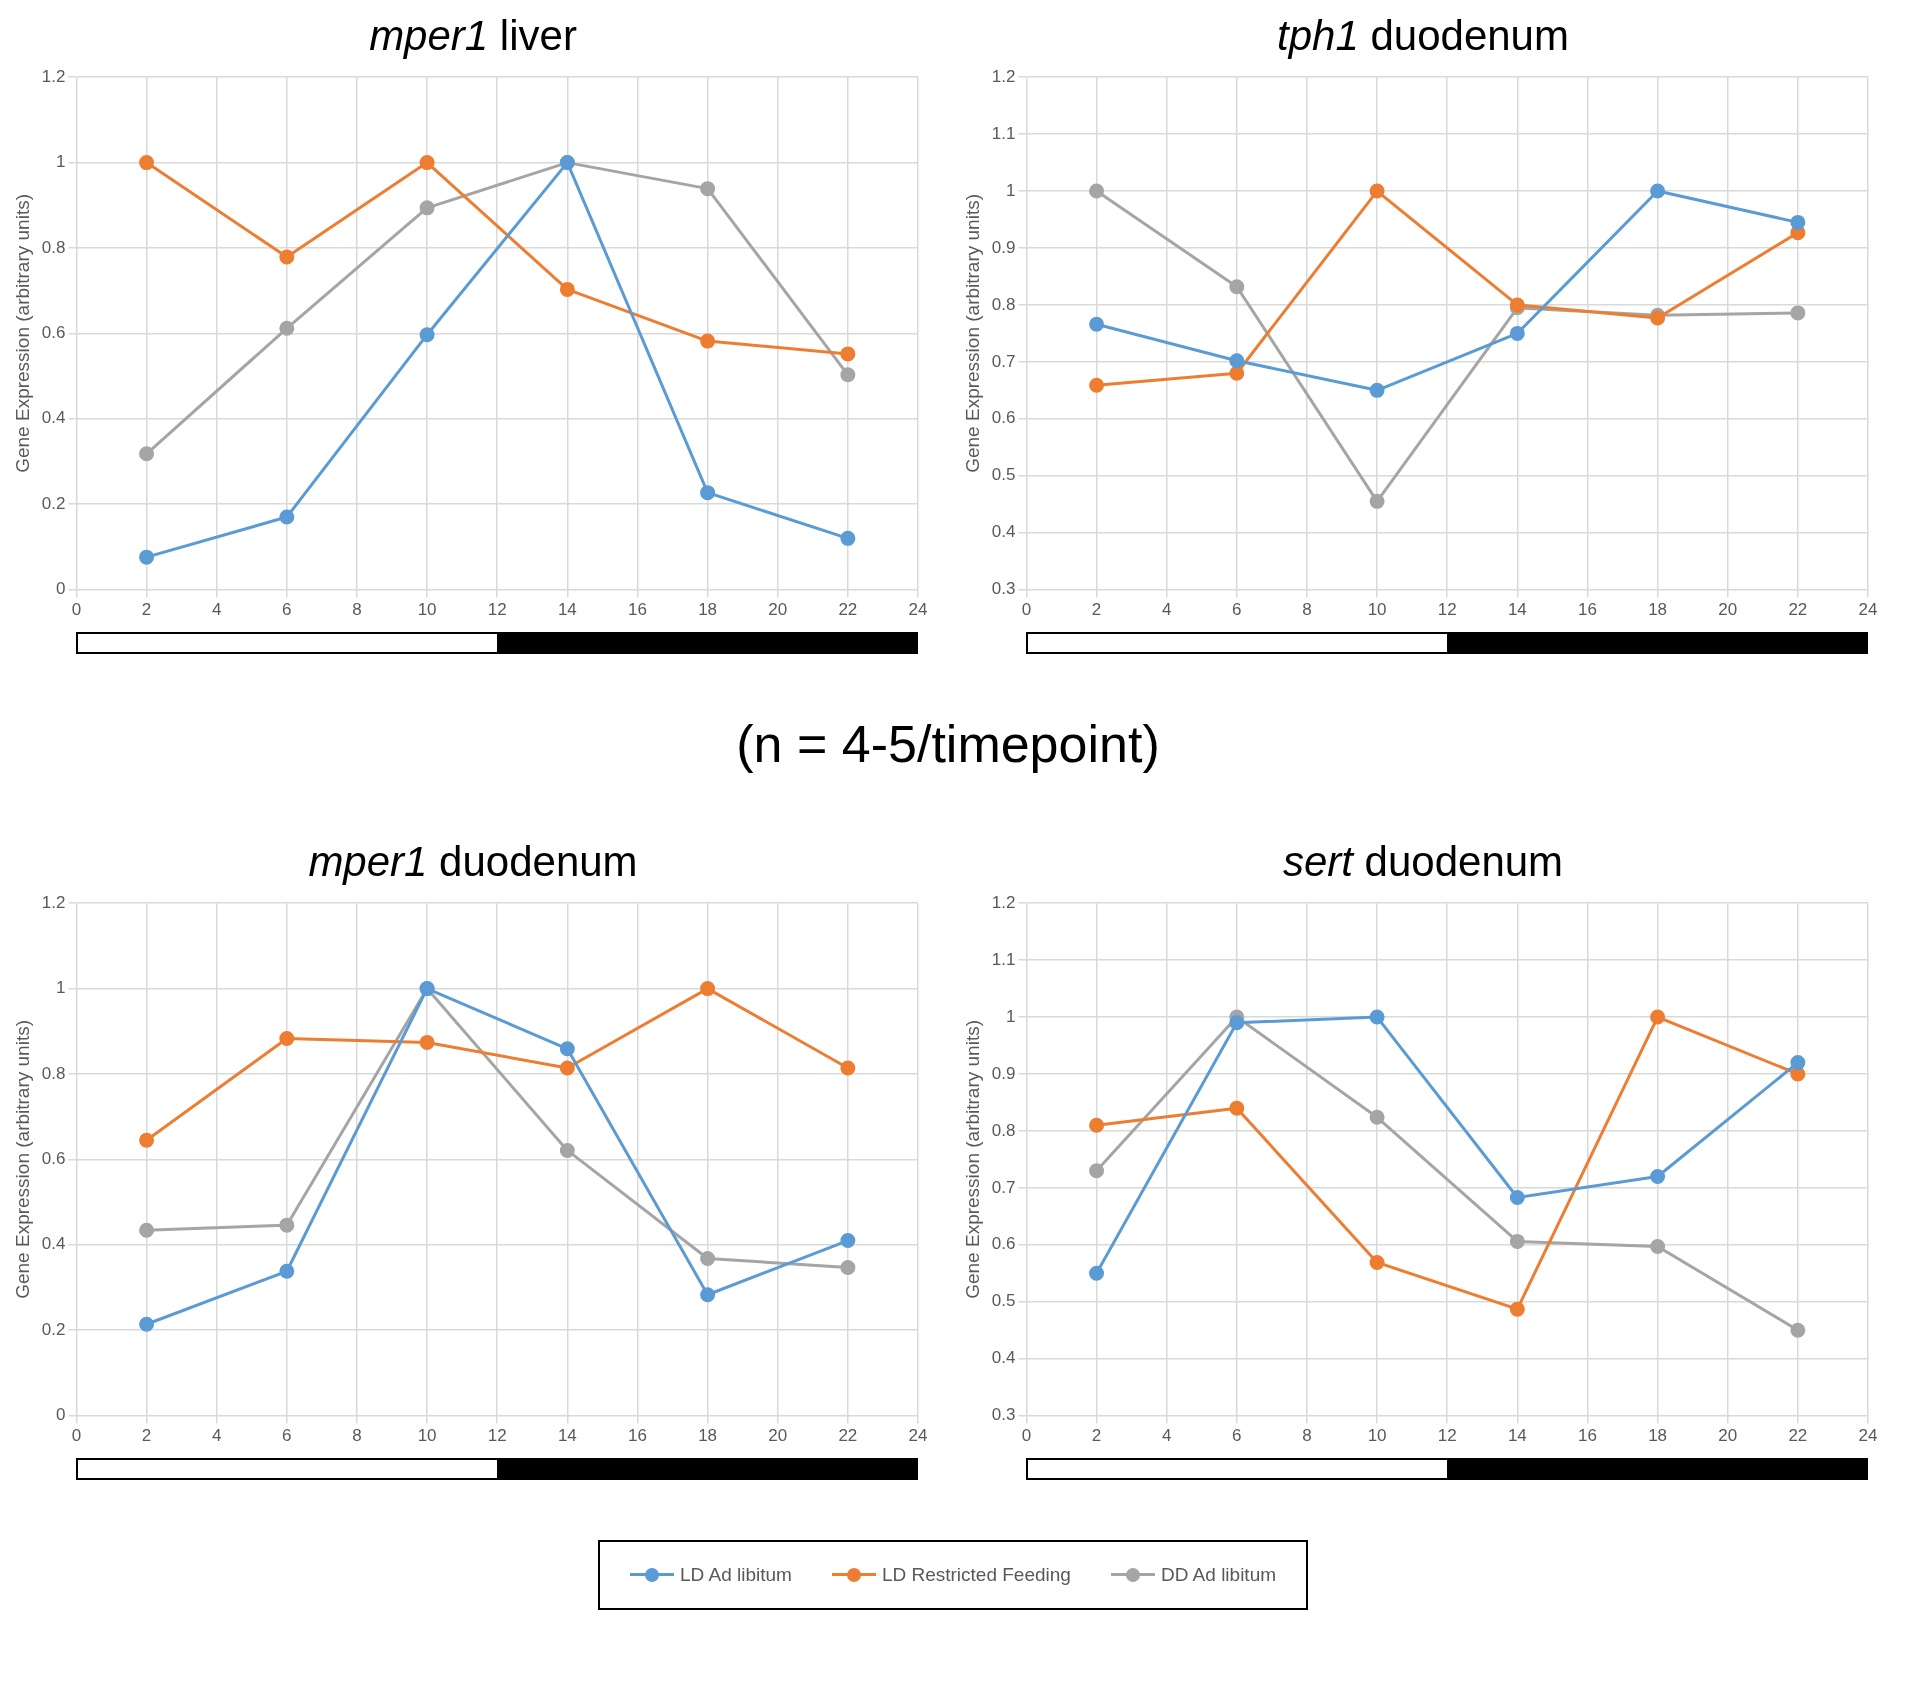 The width and height of the screenshot is (1907, 1681). Describe the element at coordinates (948, 744) in the screenshot. I see `text: (n = 4-5/timepoint)` at that location.